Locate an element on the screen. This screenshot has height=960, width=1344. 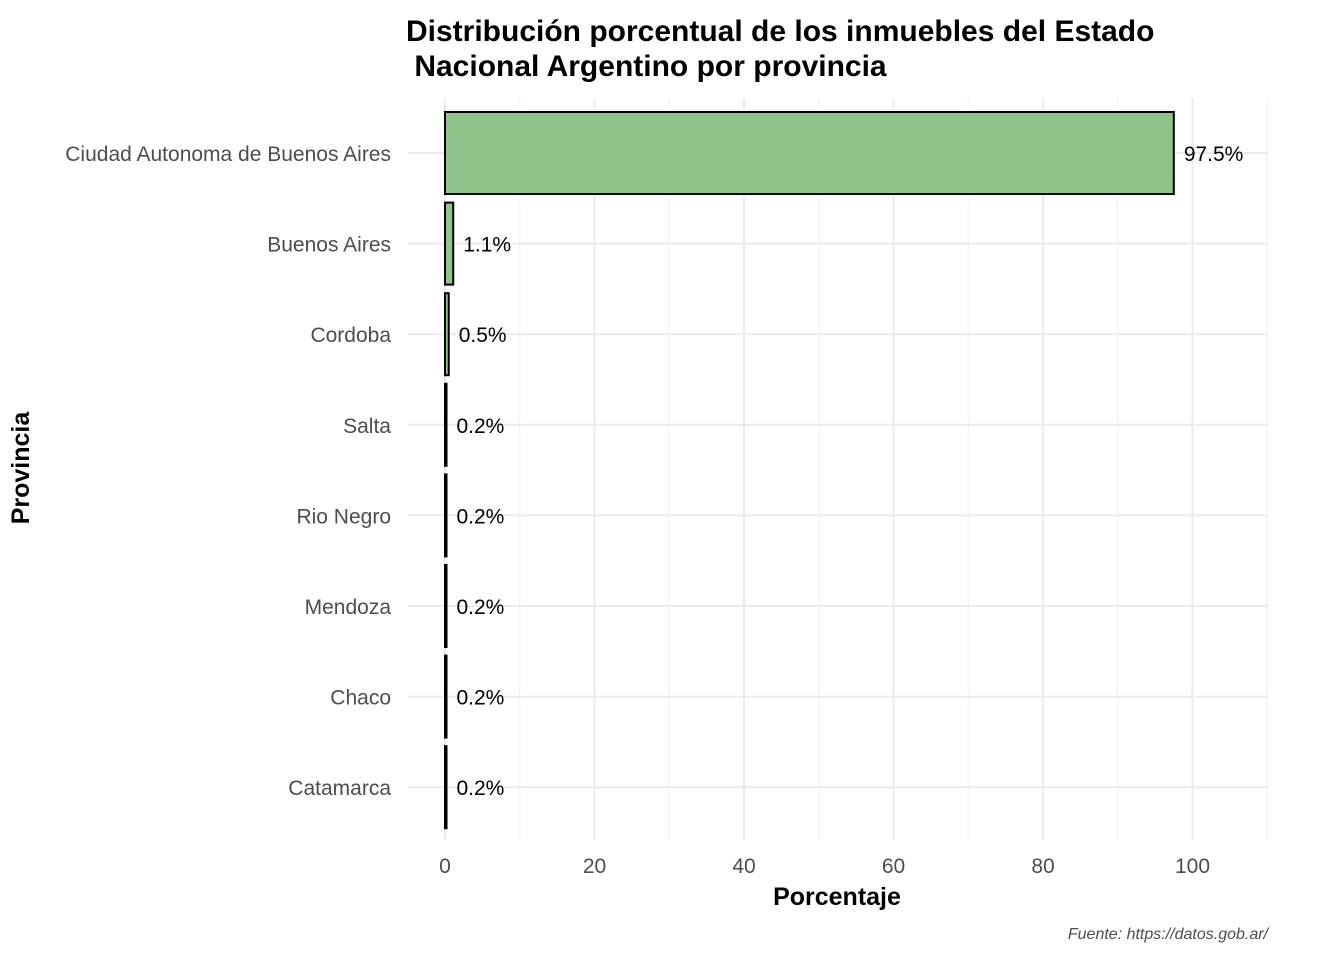
y-tick-label: Buenos Aires is located at coordinates (329, 245).